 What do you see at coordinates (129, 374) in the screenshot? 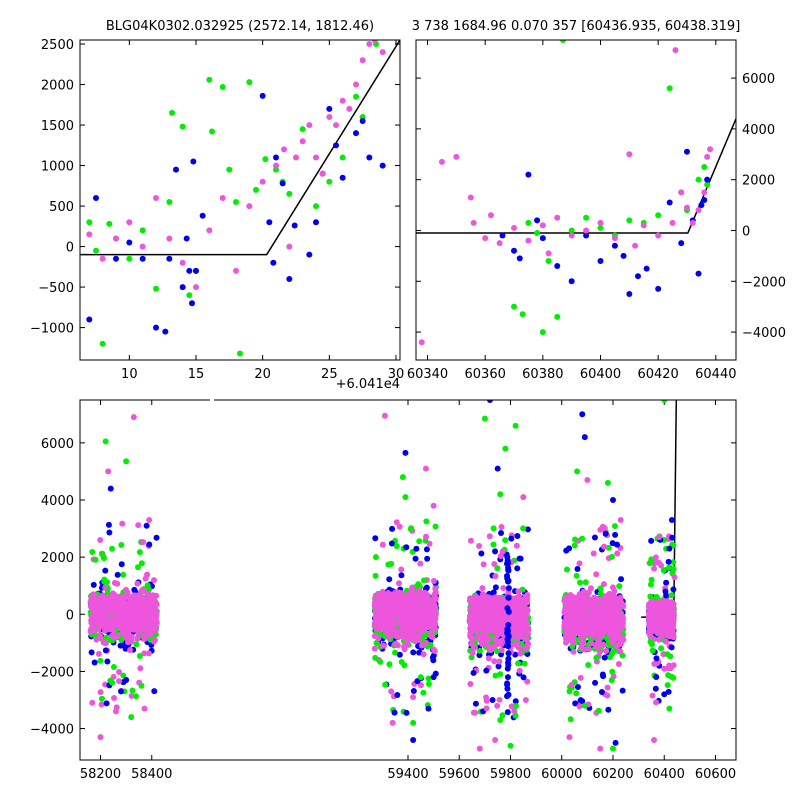
I see `x-tick-label: 10` at bounding box center [129, 374].